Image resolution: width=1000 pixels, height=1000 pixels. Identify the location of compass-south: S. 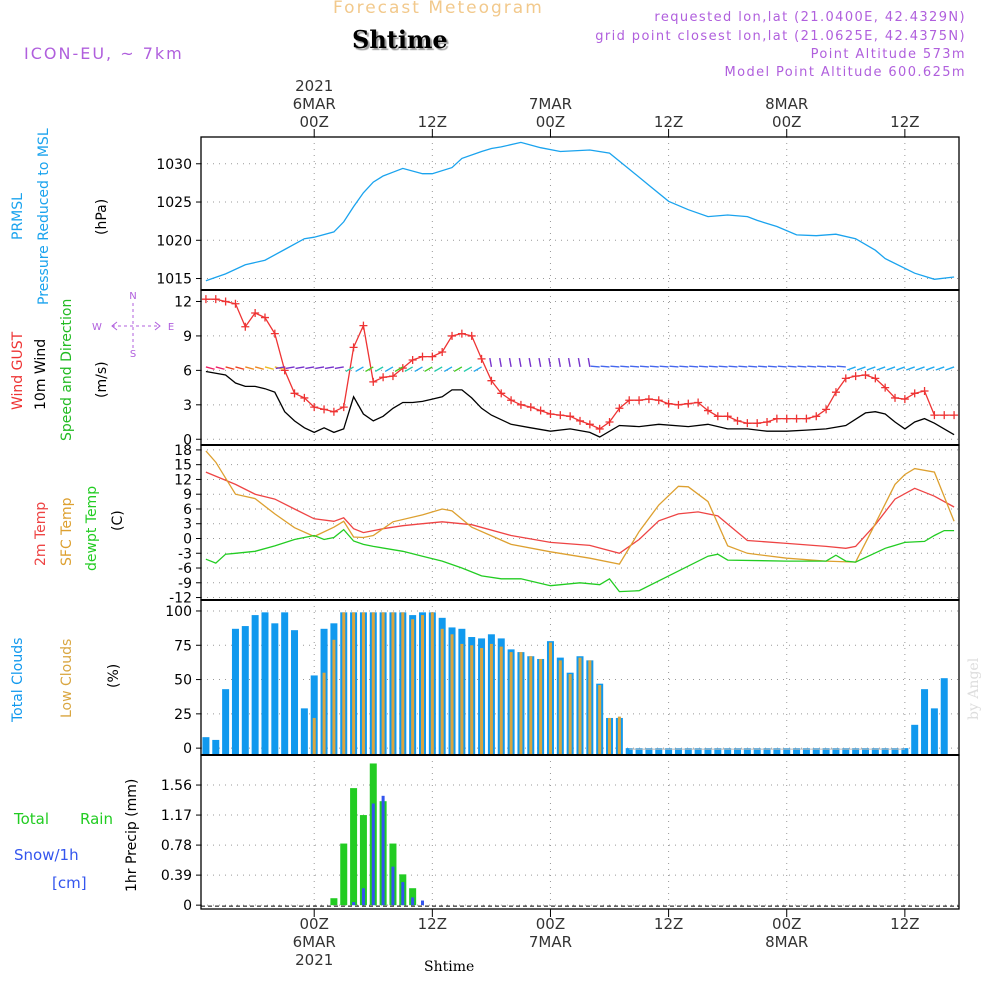
(133, 354).